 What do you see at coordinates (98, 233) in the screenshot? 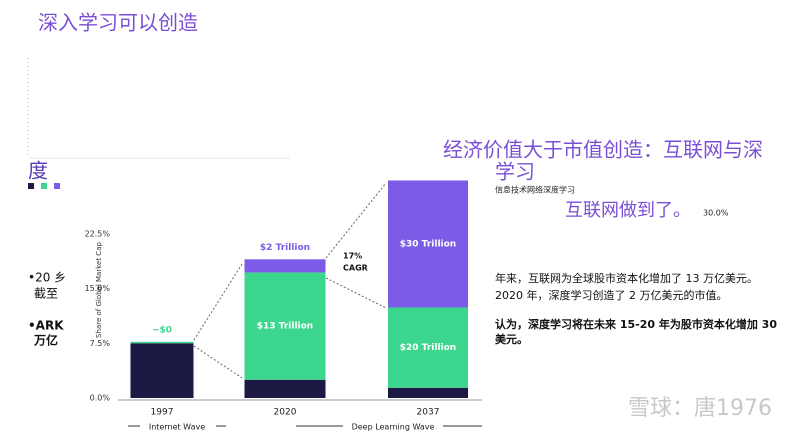
I see `y-tick-label: 22.5%` at bounding box center [98, 233].